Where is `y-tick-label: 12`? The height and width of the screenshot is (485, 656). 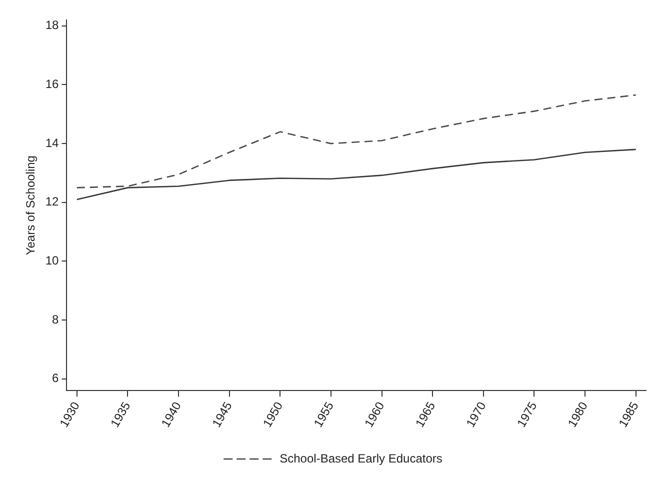
y-tick-label: 12 is located at coordinates (52, 201).